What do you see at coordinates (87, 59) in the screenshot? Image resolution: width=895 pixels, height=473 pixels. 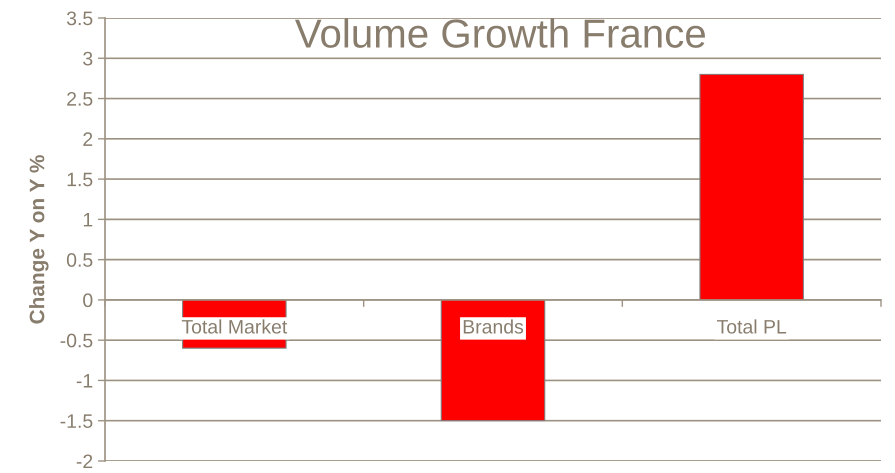 I see `y-tick-label: 3` at bounding box center [87, 59].